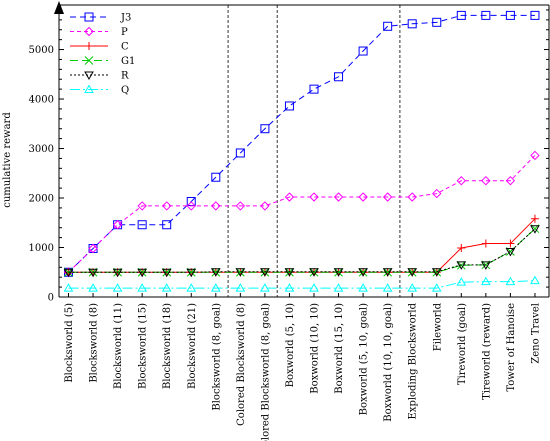  I want to click on y-axis-arrow, so click(59, 7).